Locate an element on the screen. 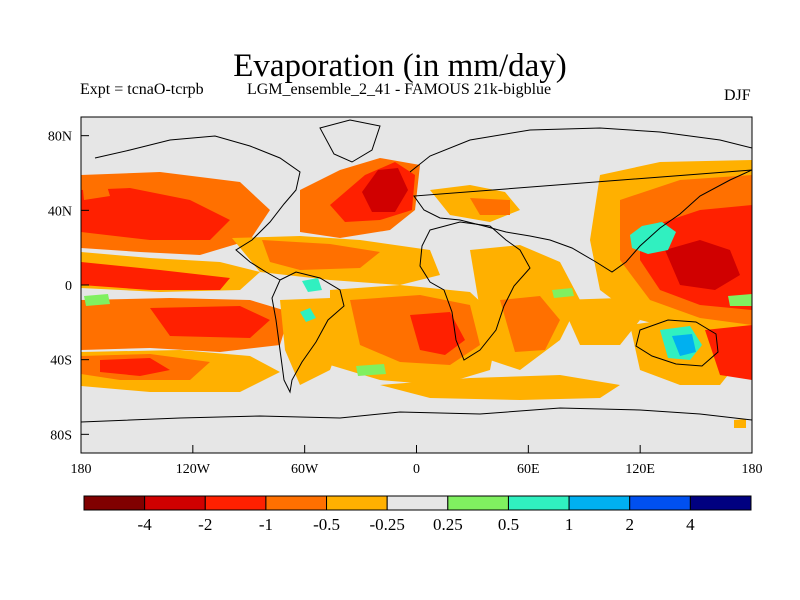  colorbar: -4 -2 -1 -0.5 -0.25 0.25 0.5 1 2 4 is located at coordinates (417, 514).